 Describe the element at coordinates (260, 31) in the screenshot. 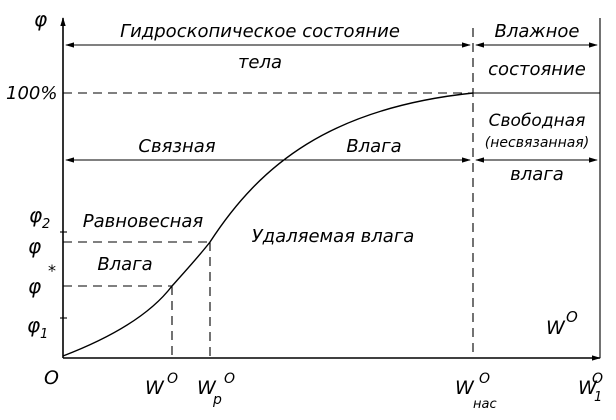

I see `hygro-label-line1: Гидроскопическое состояние` at that location.